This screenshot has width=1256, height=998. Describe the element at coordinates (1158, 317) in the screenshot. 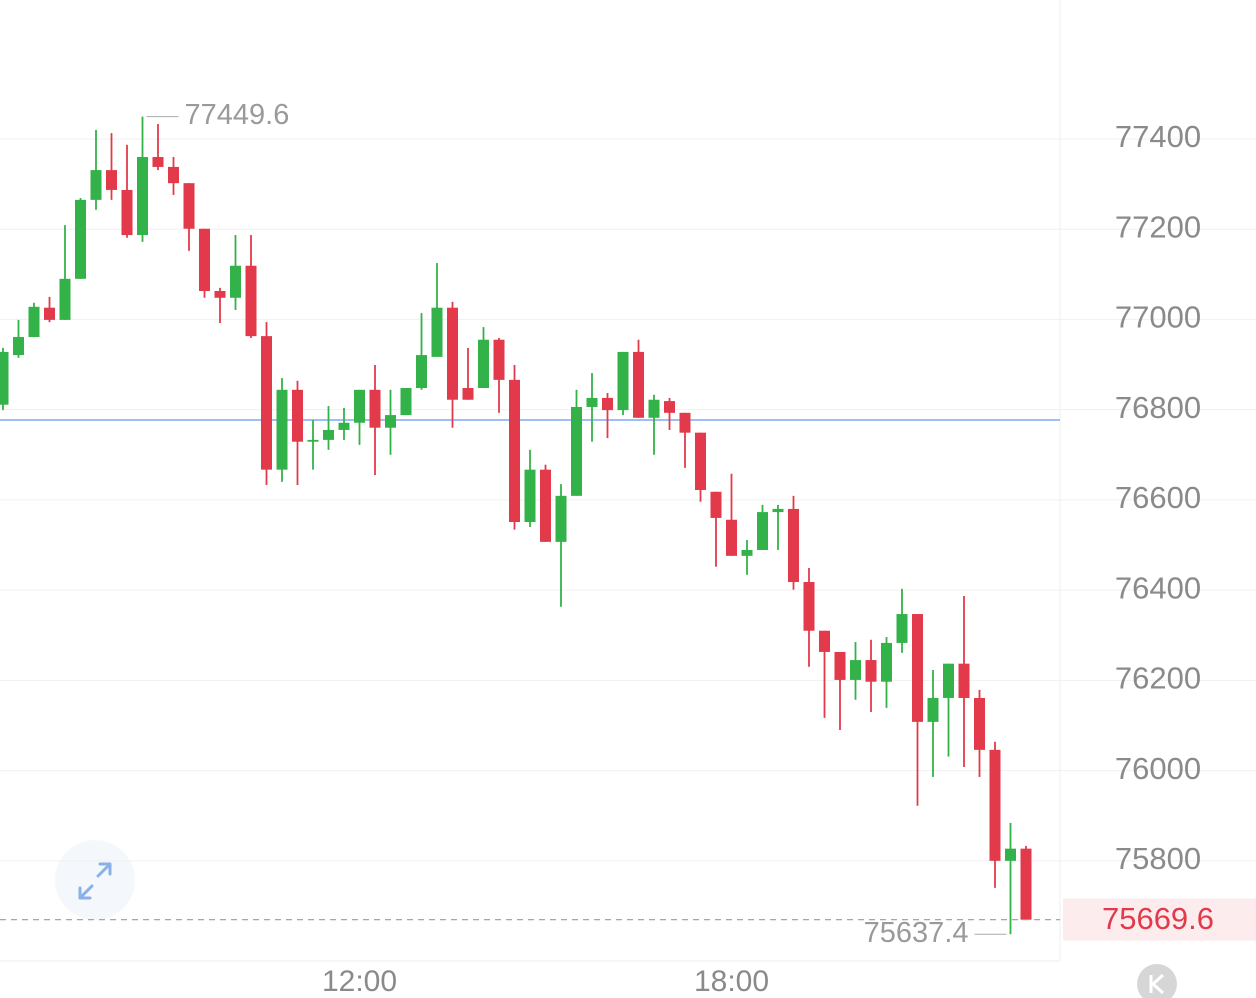

I see `y-tick-label: 77000` at that location.